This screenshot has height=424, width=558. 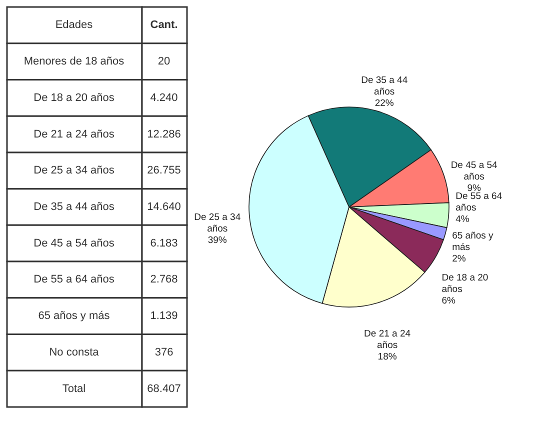 I want to click on text: Edades, so click(x=74, y=25).